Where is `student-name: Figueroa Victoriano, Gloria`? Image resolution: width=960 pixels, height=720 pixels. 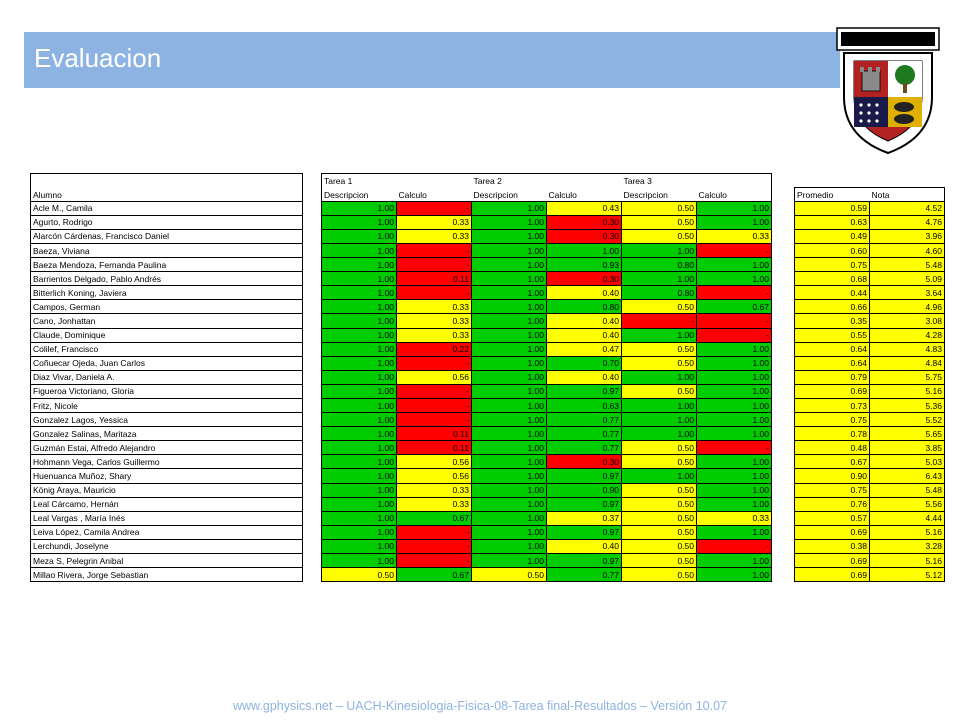
student-name: Figueroa Victoriano, Gloria is located at coordinates (166, 391).